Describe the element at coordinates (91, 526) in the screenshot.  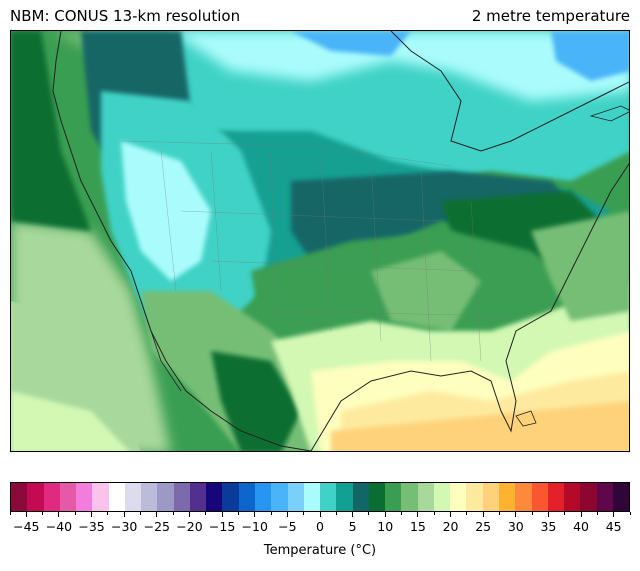
I see `colorbar-tick-label: −35` at that location.